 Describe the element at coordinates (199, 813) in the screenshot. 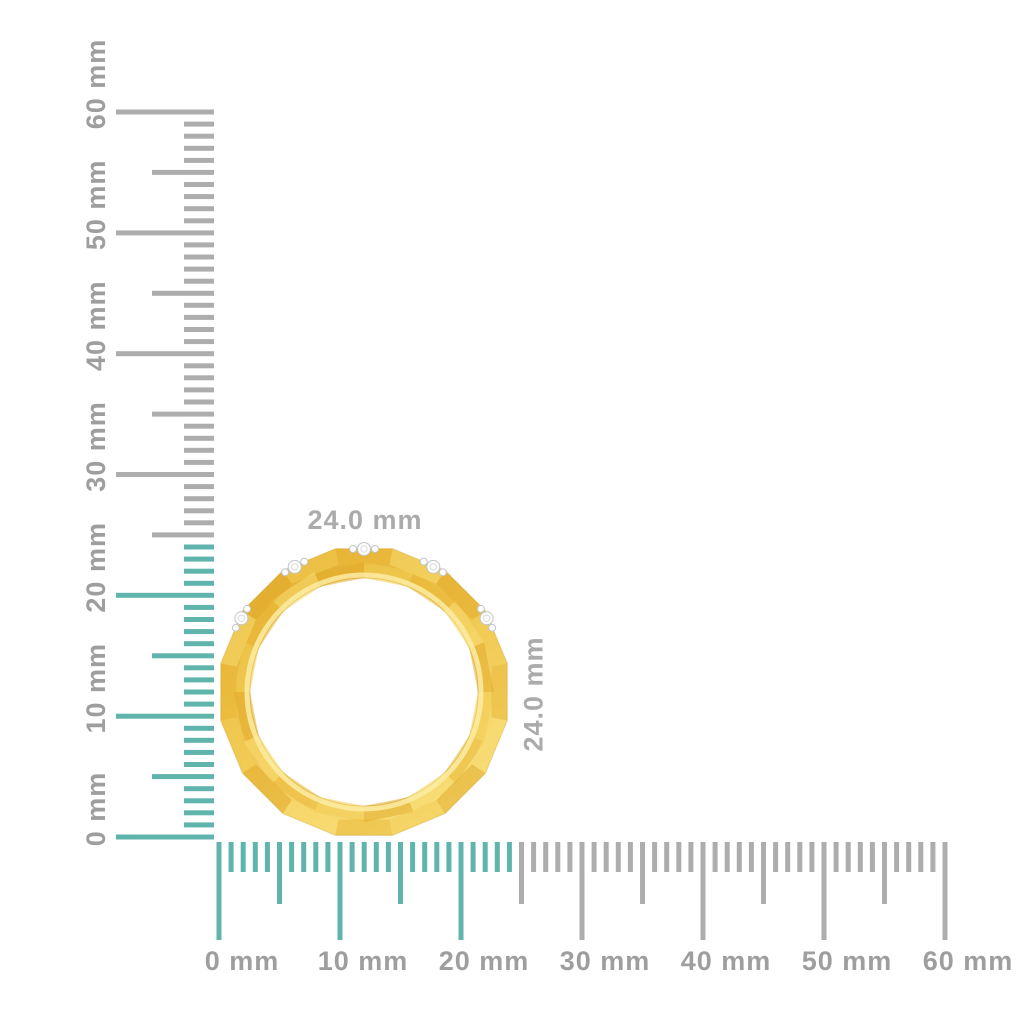

I see `v-tick-2mm` at that location.